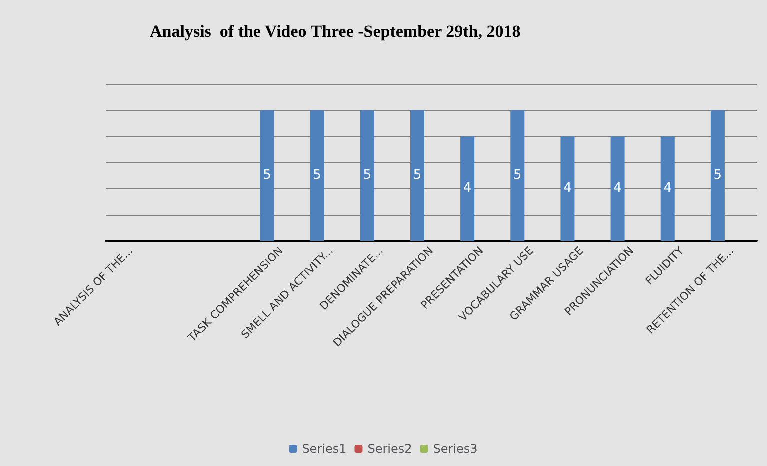 Image resolution: width=767 pixels, height=466 pixels. What do you see at coordinates (455, 449) in the screenshot?
I see `legend-label: Series3` at bounding box center [455, 449].